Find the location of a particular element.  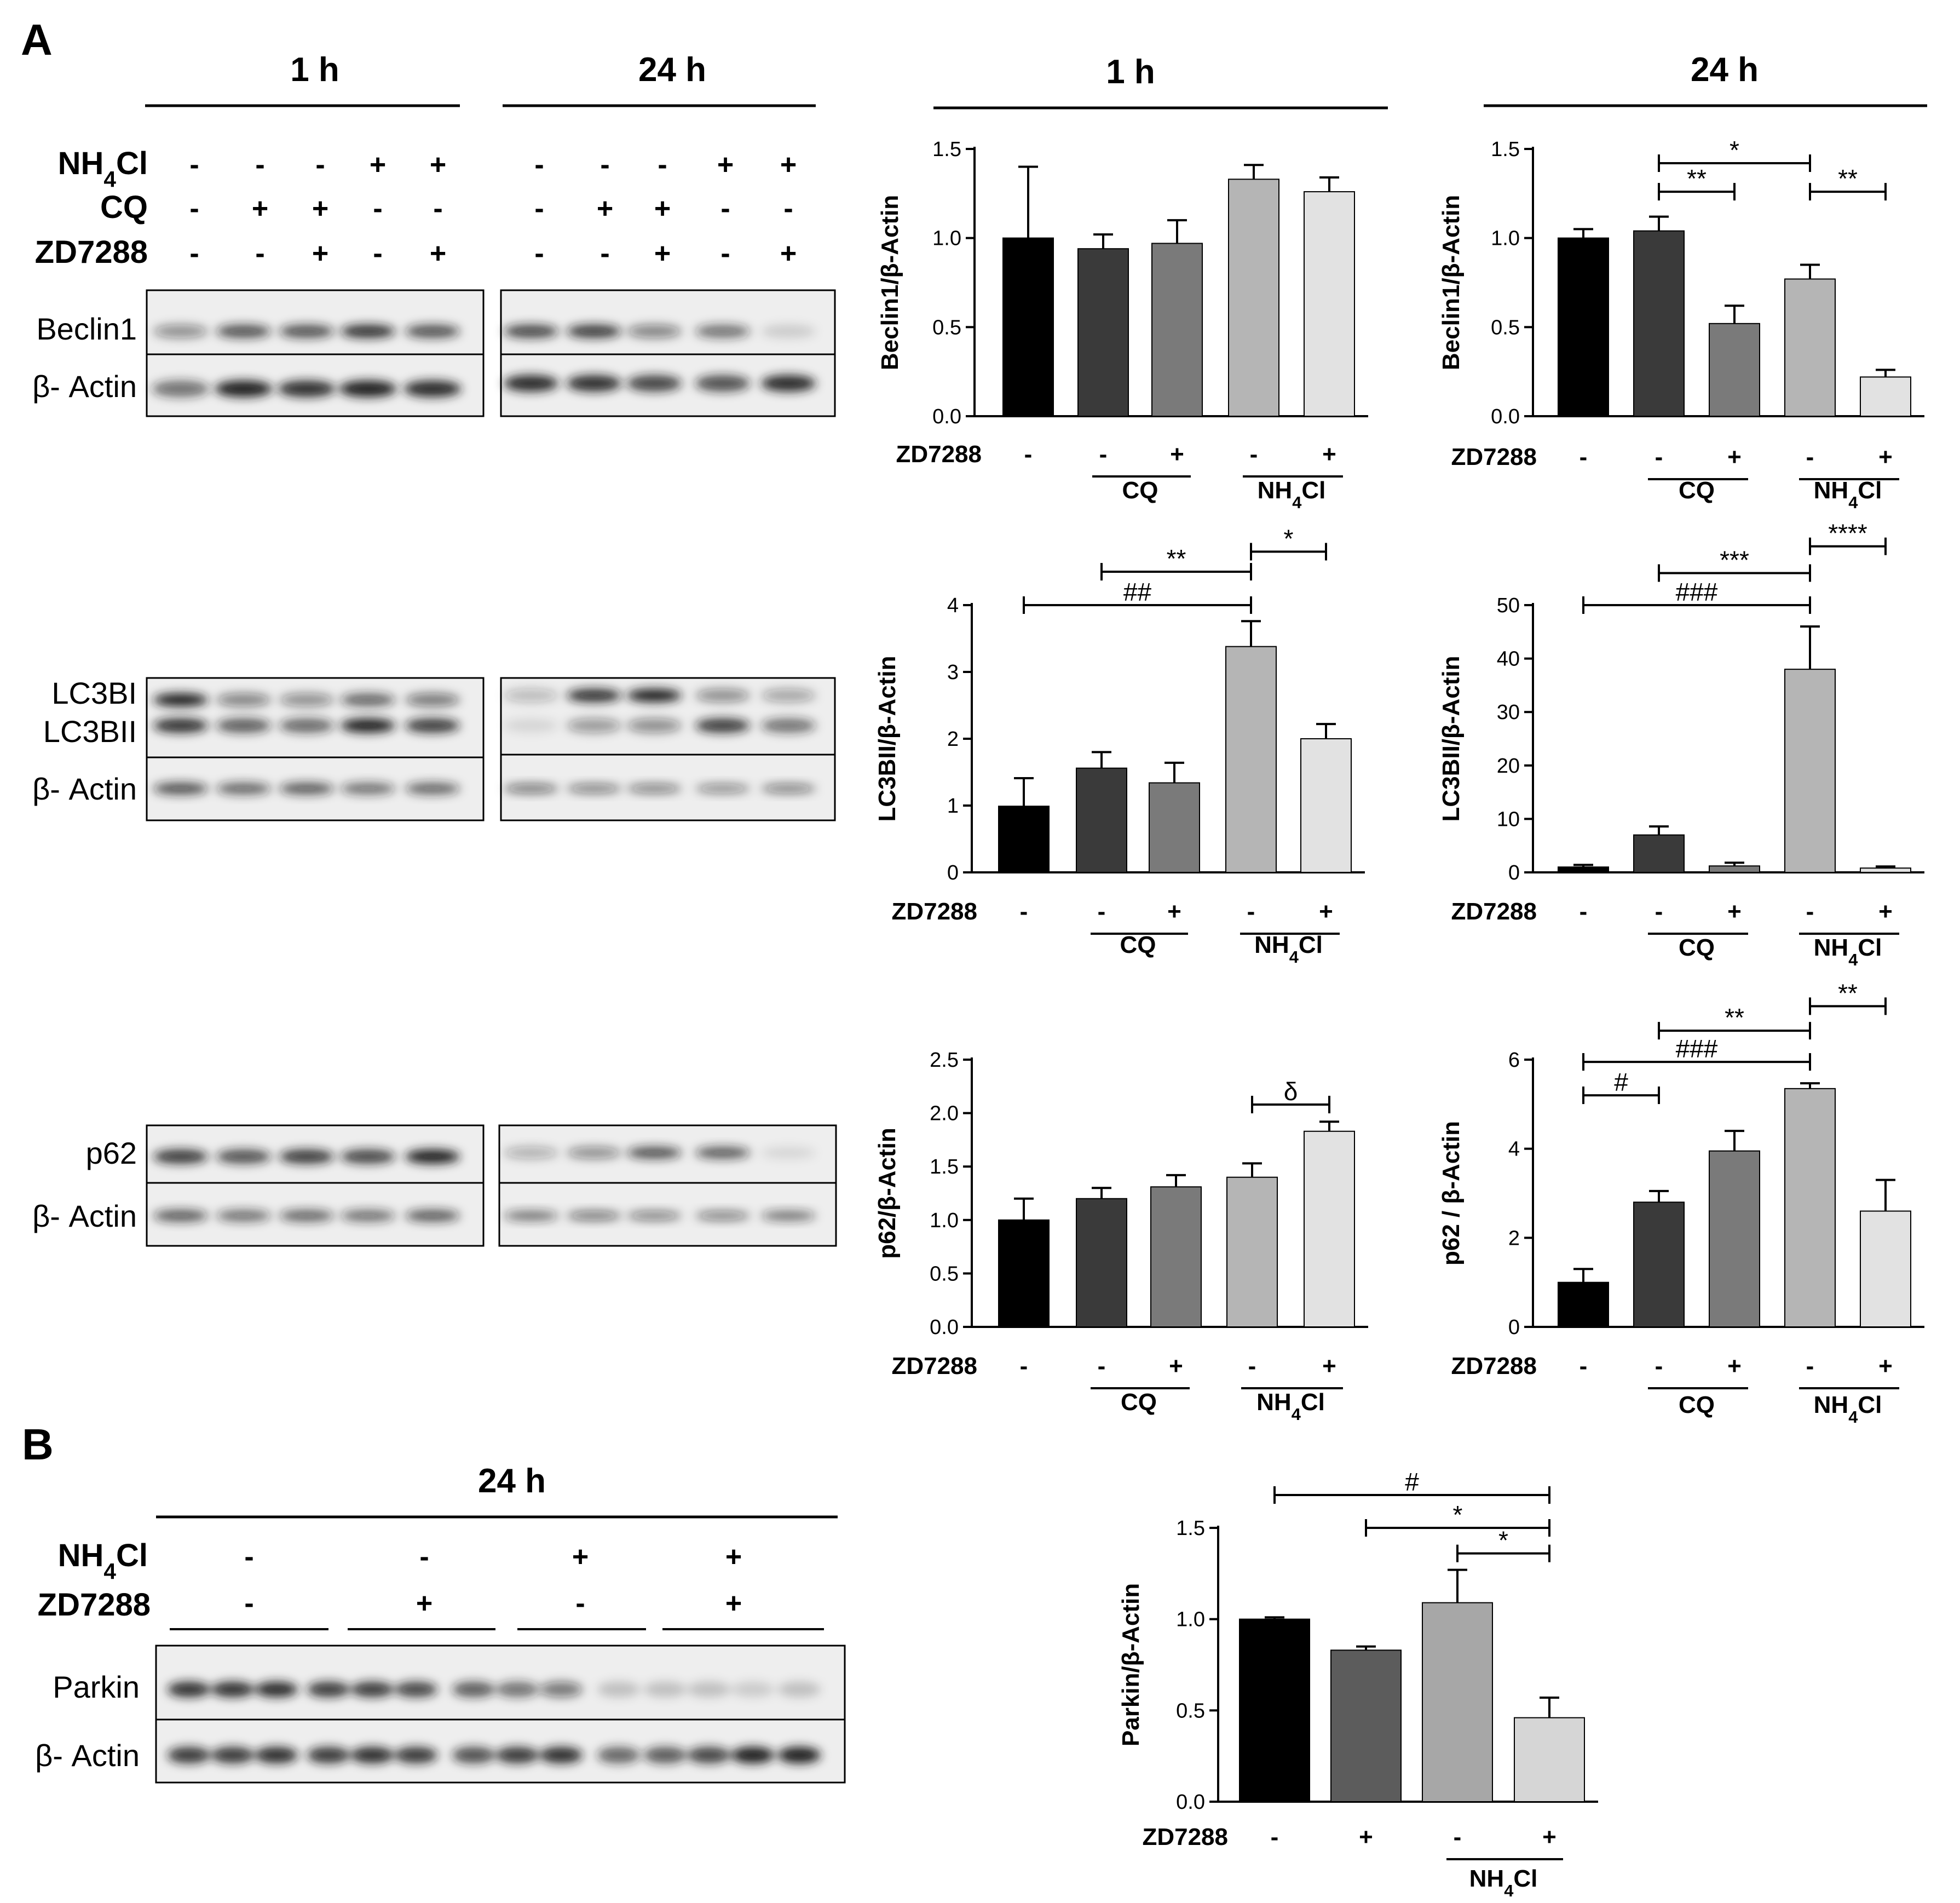

treatment-label-nh4cl-sub: 4 is located at coordinates (109, 179).